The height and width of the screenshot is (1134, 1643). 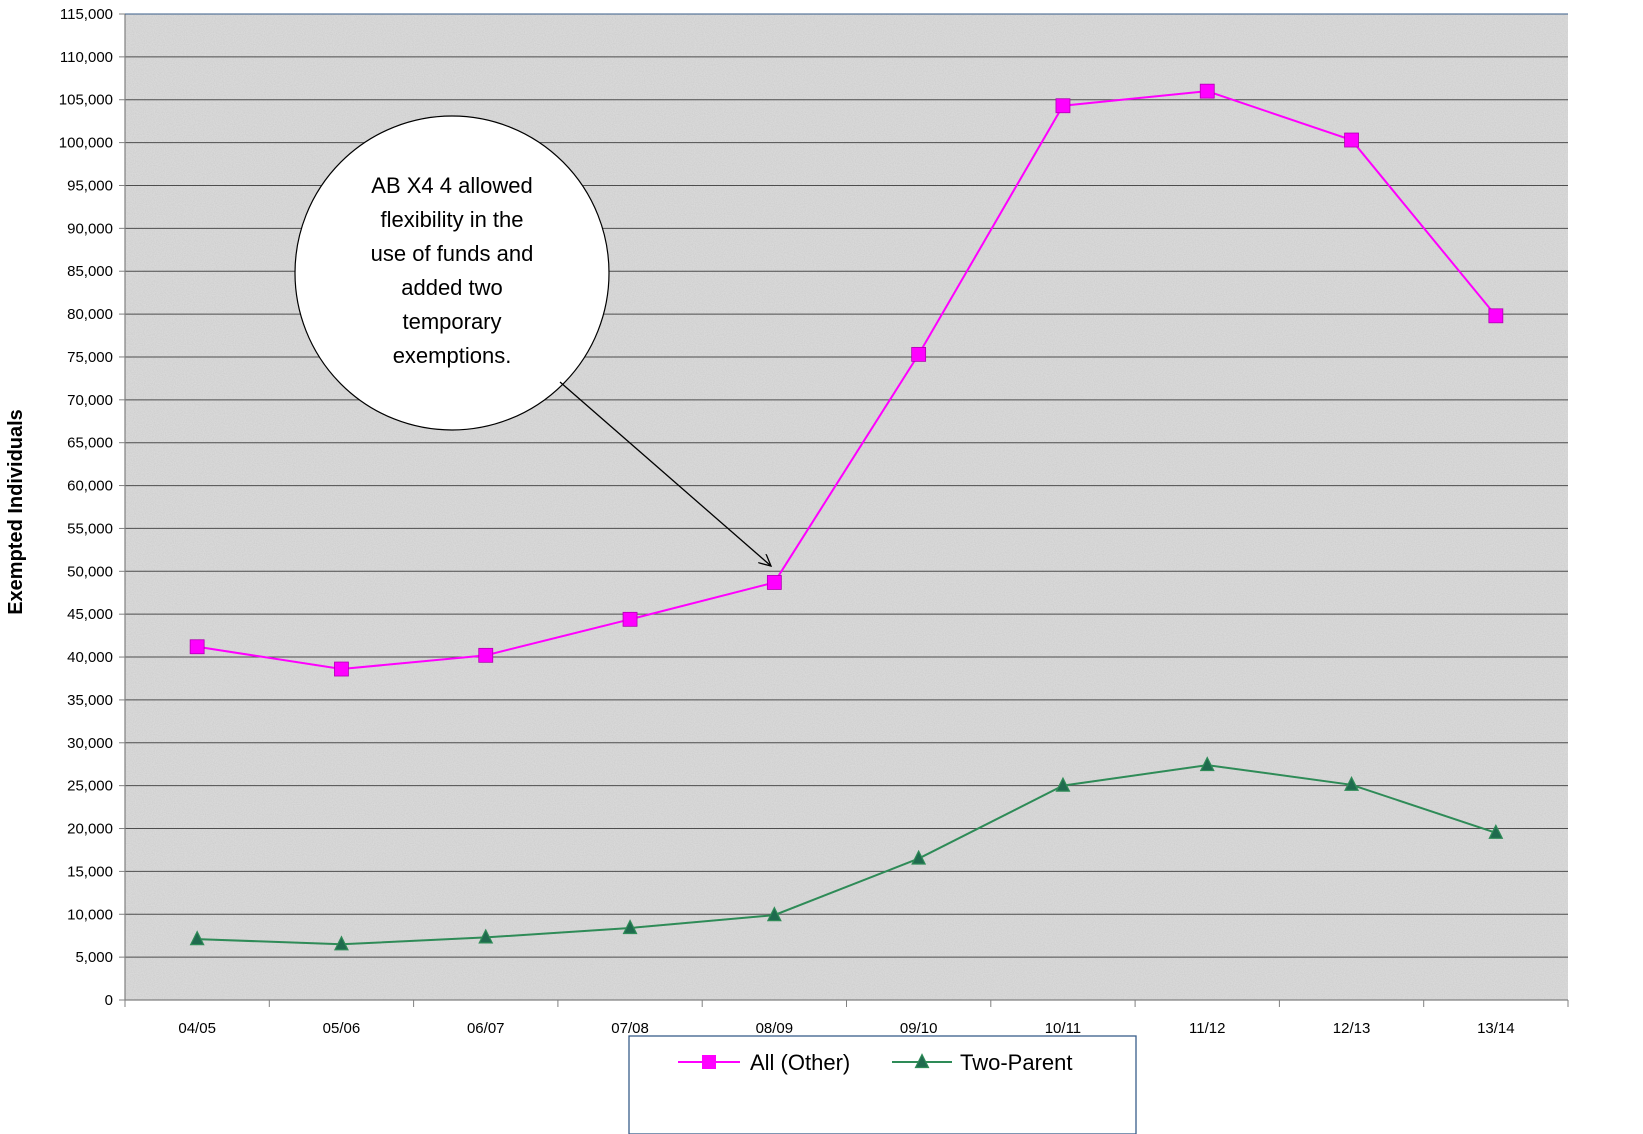 What do you see at coordinates (452, 273) in the screenshot?
I see `callout-bubble` at bounding box center [452, 273].